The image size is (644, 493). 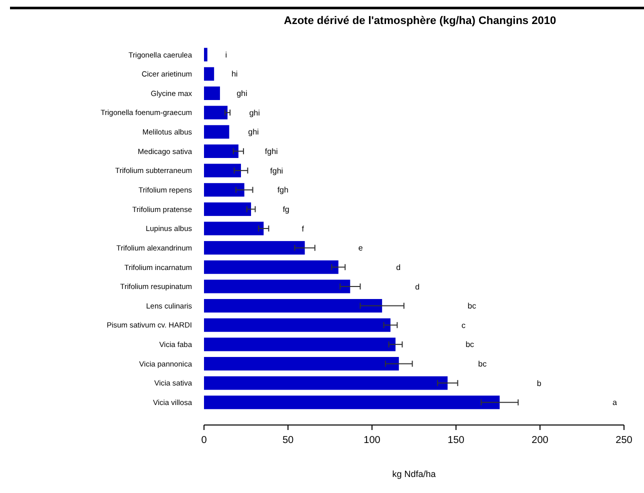 What do you see at coordinates (372, 440) in the screenshot?
I see `x-tick-label: 100` at bounding box center [372, 440].